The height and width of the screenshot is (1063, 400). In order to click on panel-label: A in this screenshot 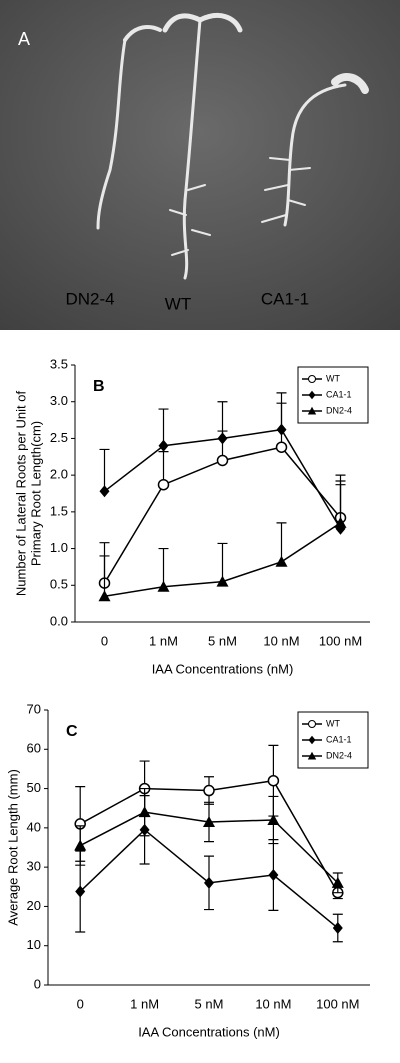, I will do `click(24, 39)`.